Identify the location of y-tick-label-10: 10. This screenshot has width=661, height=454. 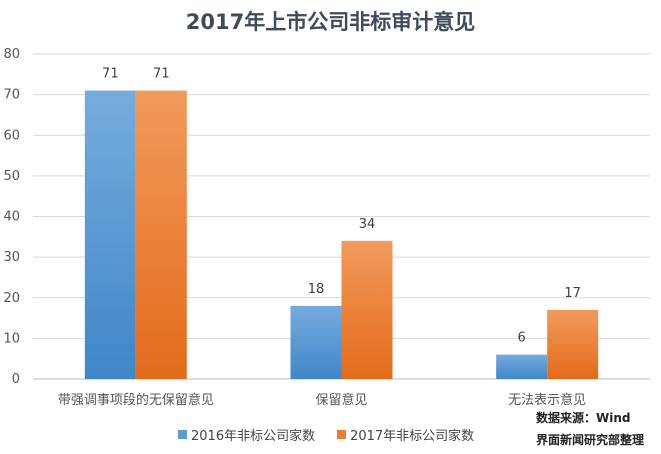
(11, 338).